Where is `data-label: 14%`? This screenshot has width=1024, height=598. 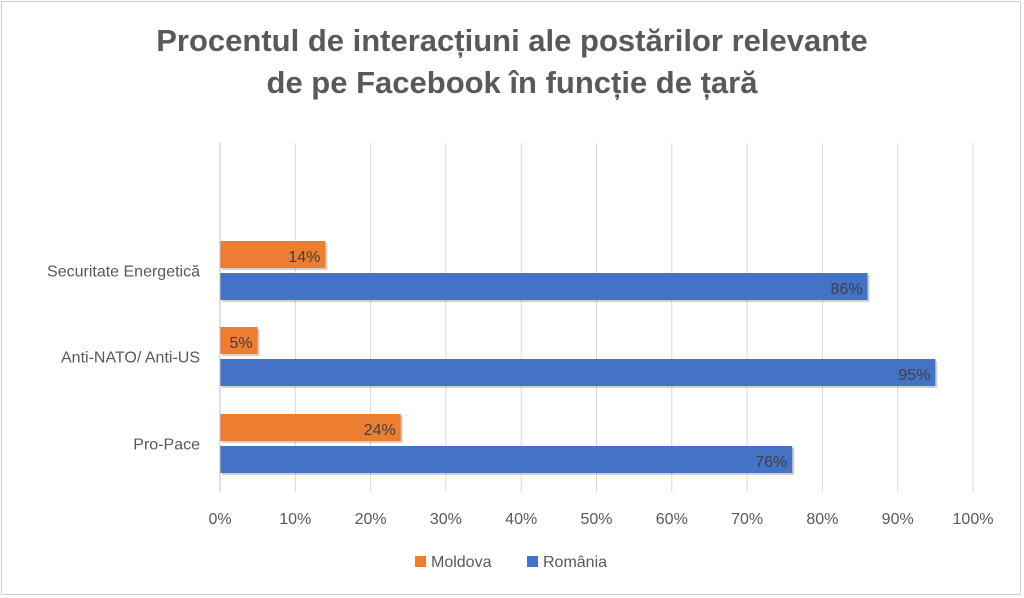 data-label: 14% is located at coordinates (304, 257).